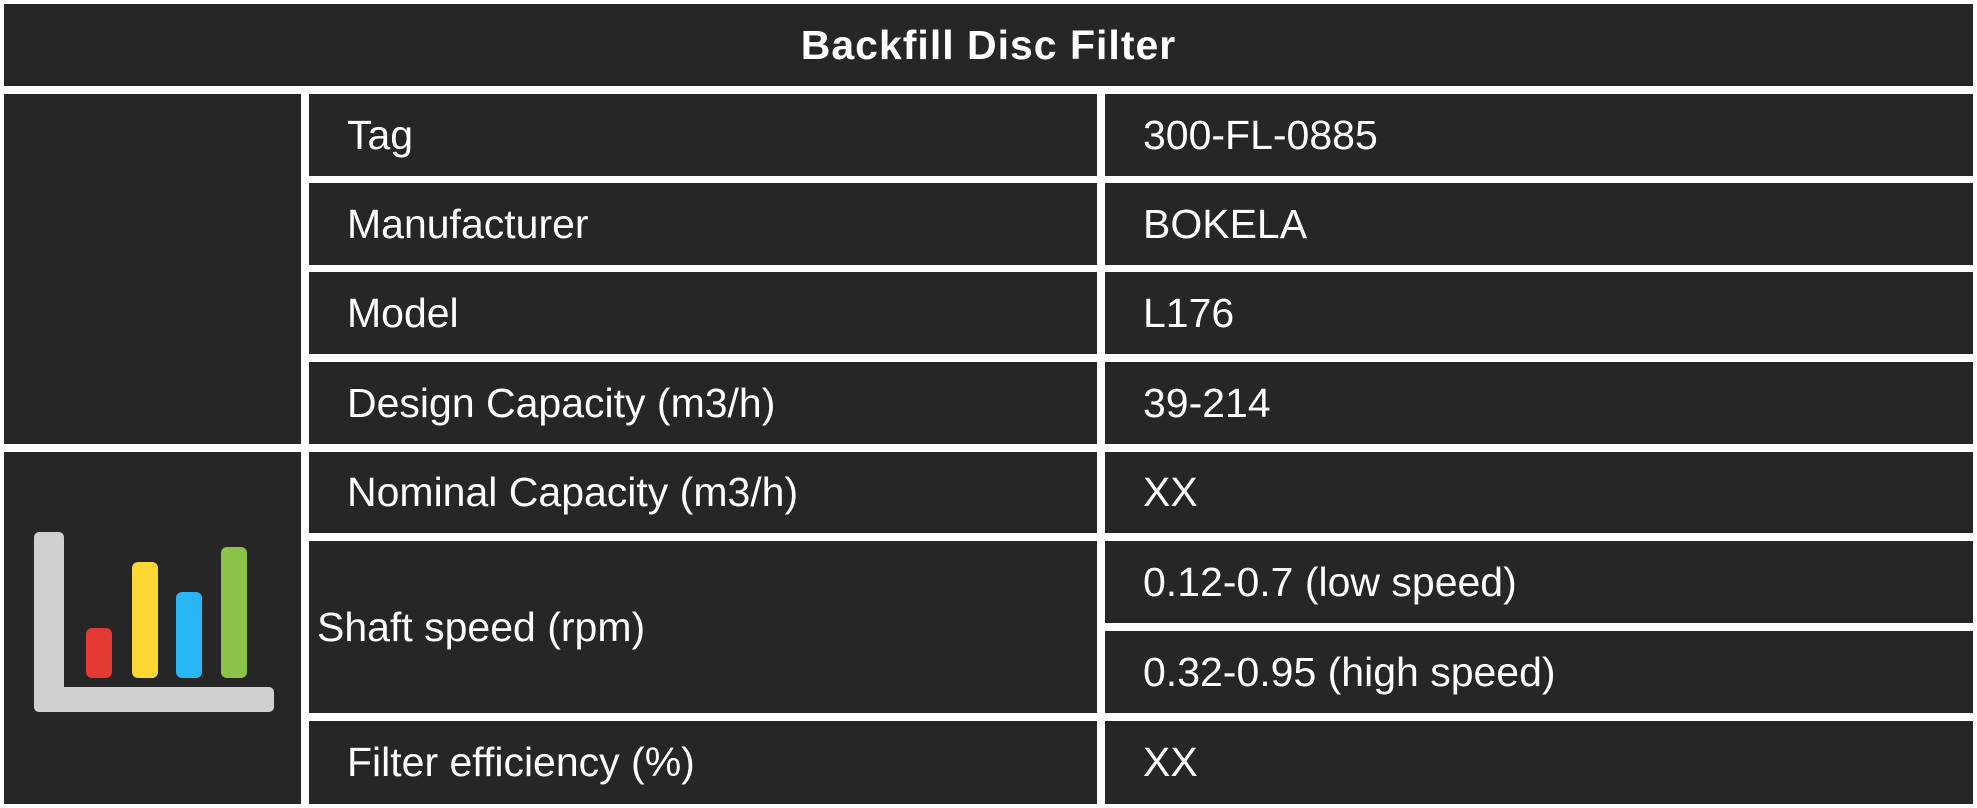 The width and height of the screenshot is (1977, 808). I want to click on blank-image-cell, so click(152, 269).